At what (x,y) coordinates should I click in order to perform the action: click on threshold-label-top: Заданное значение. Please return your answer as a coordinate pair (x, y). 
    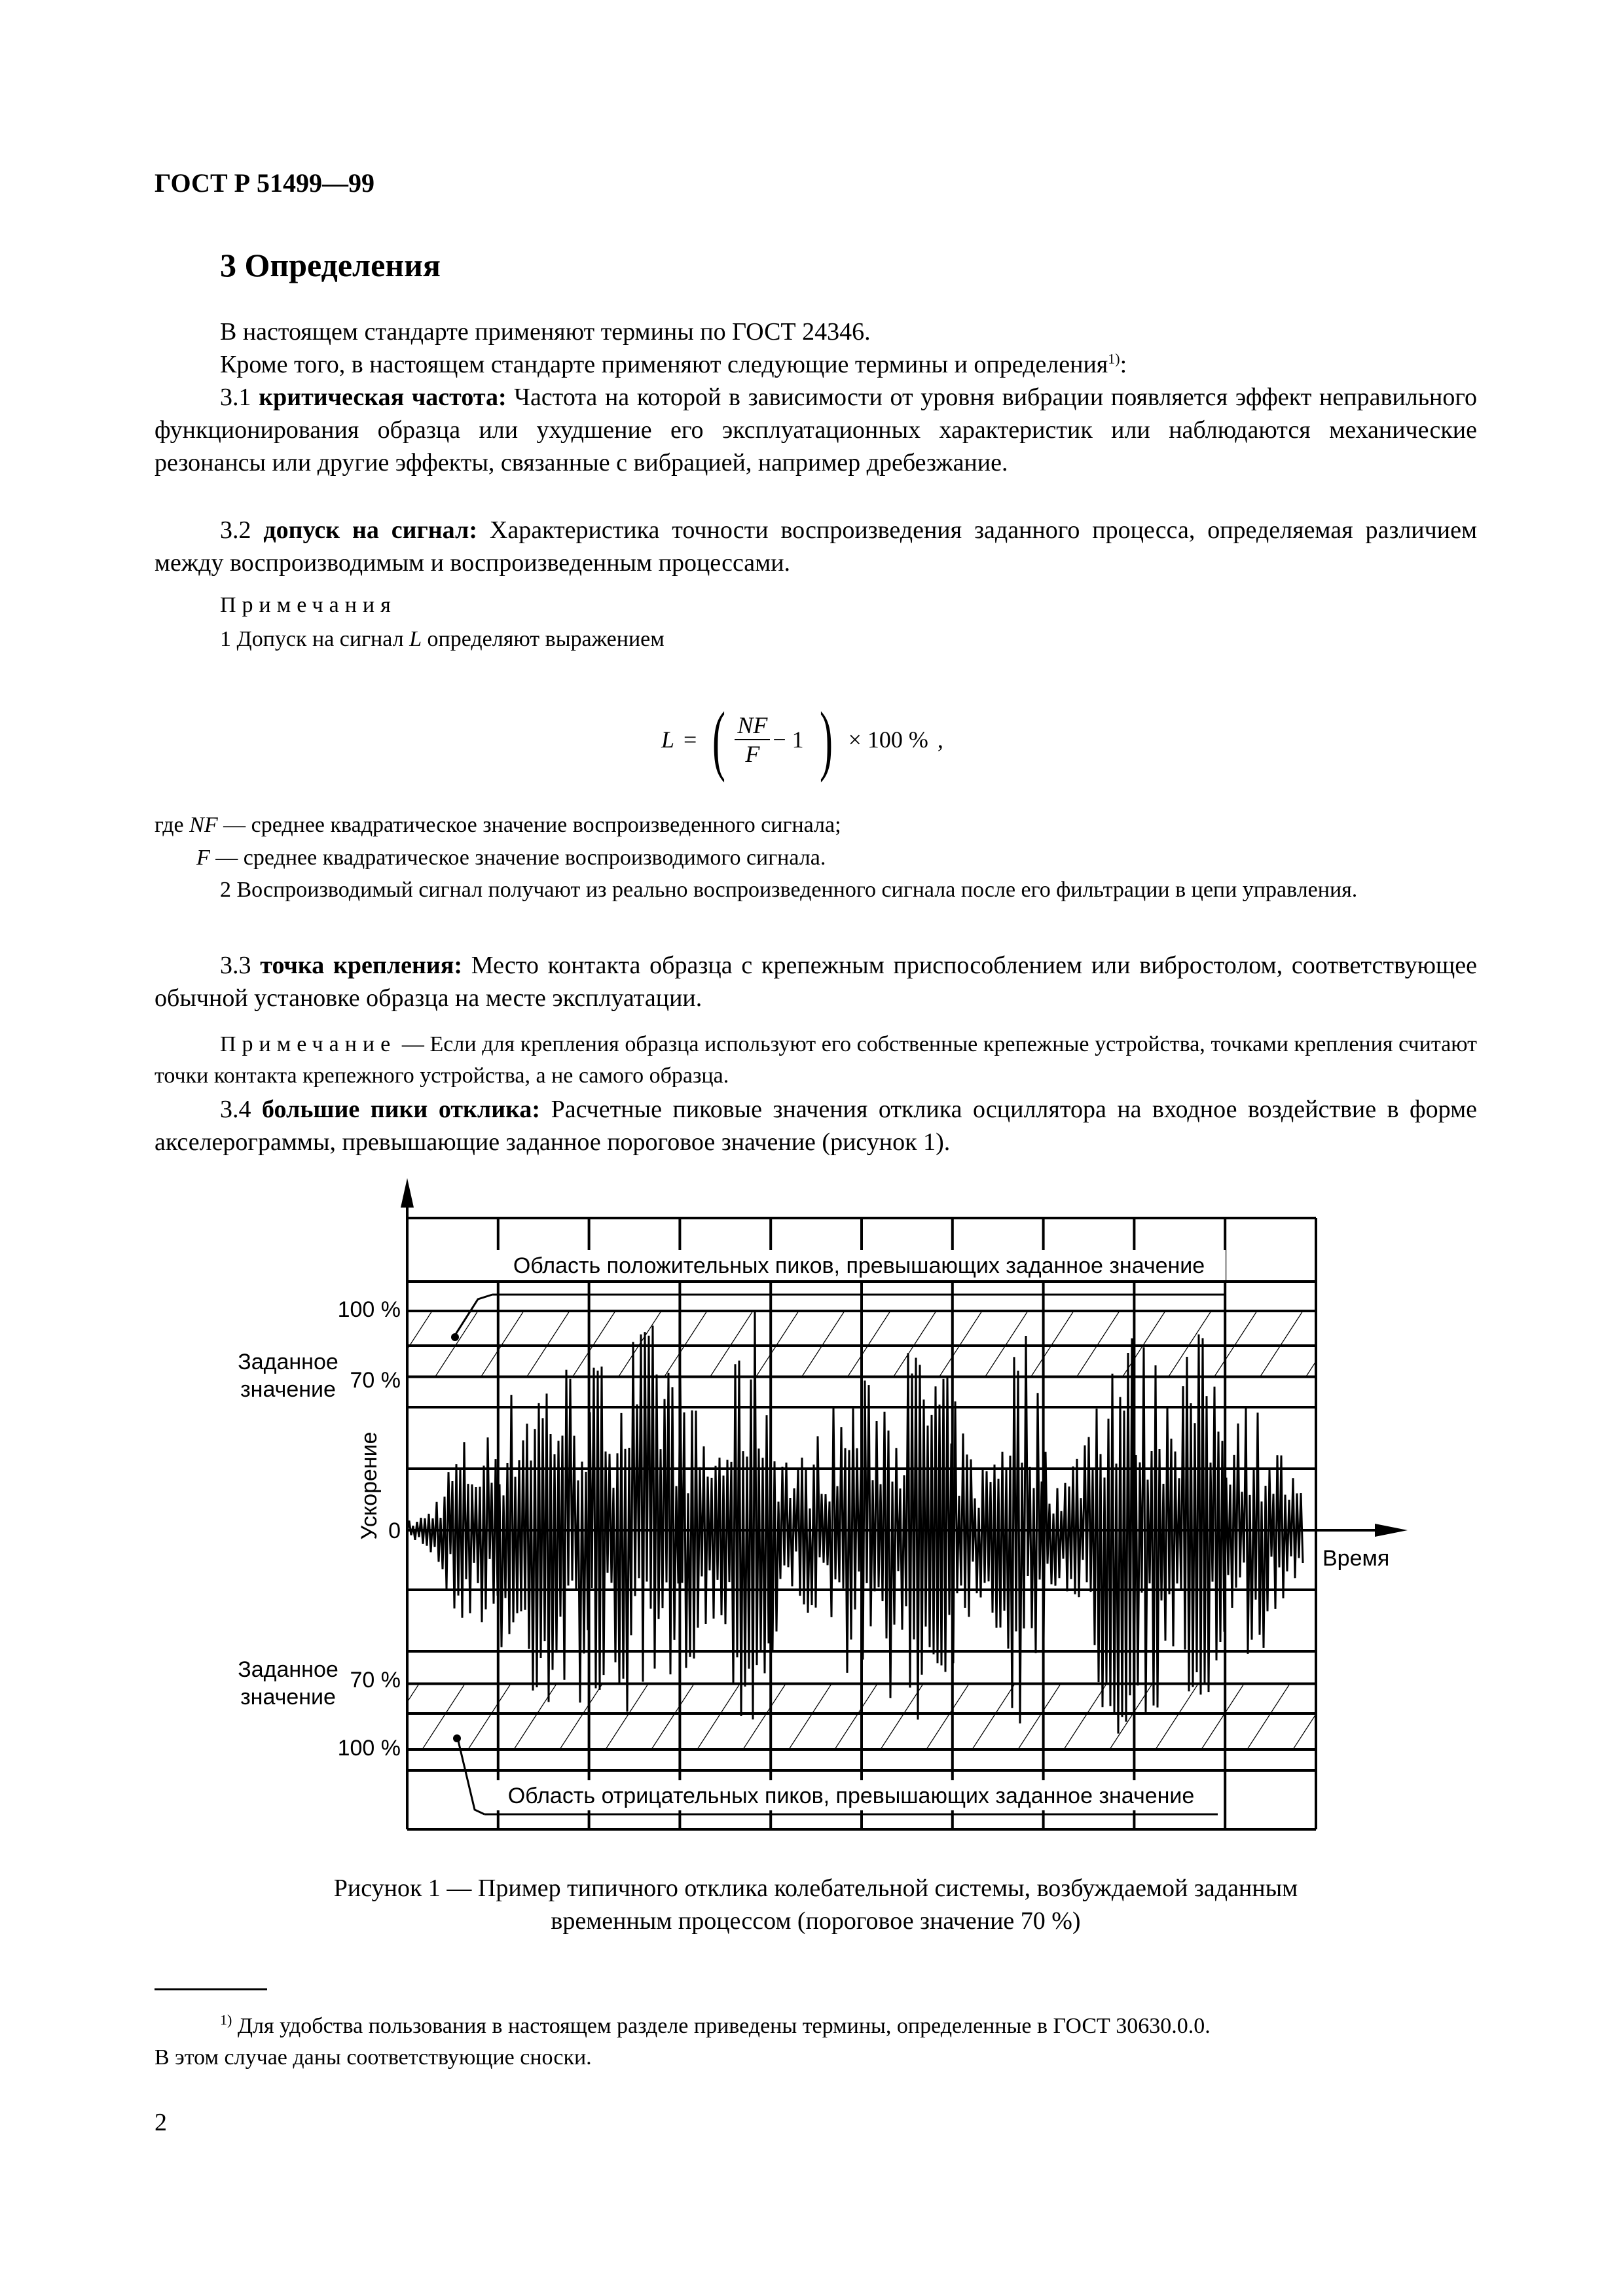
    Looking at the image, I should click on (288, 1376).